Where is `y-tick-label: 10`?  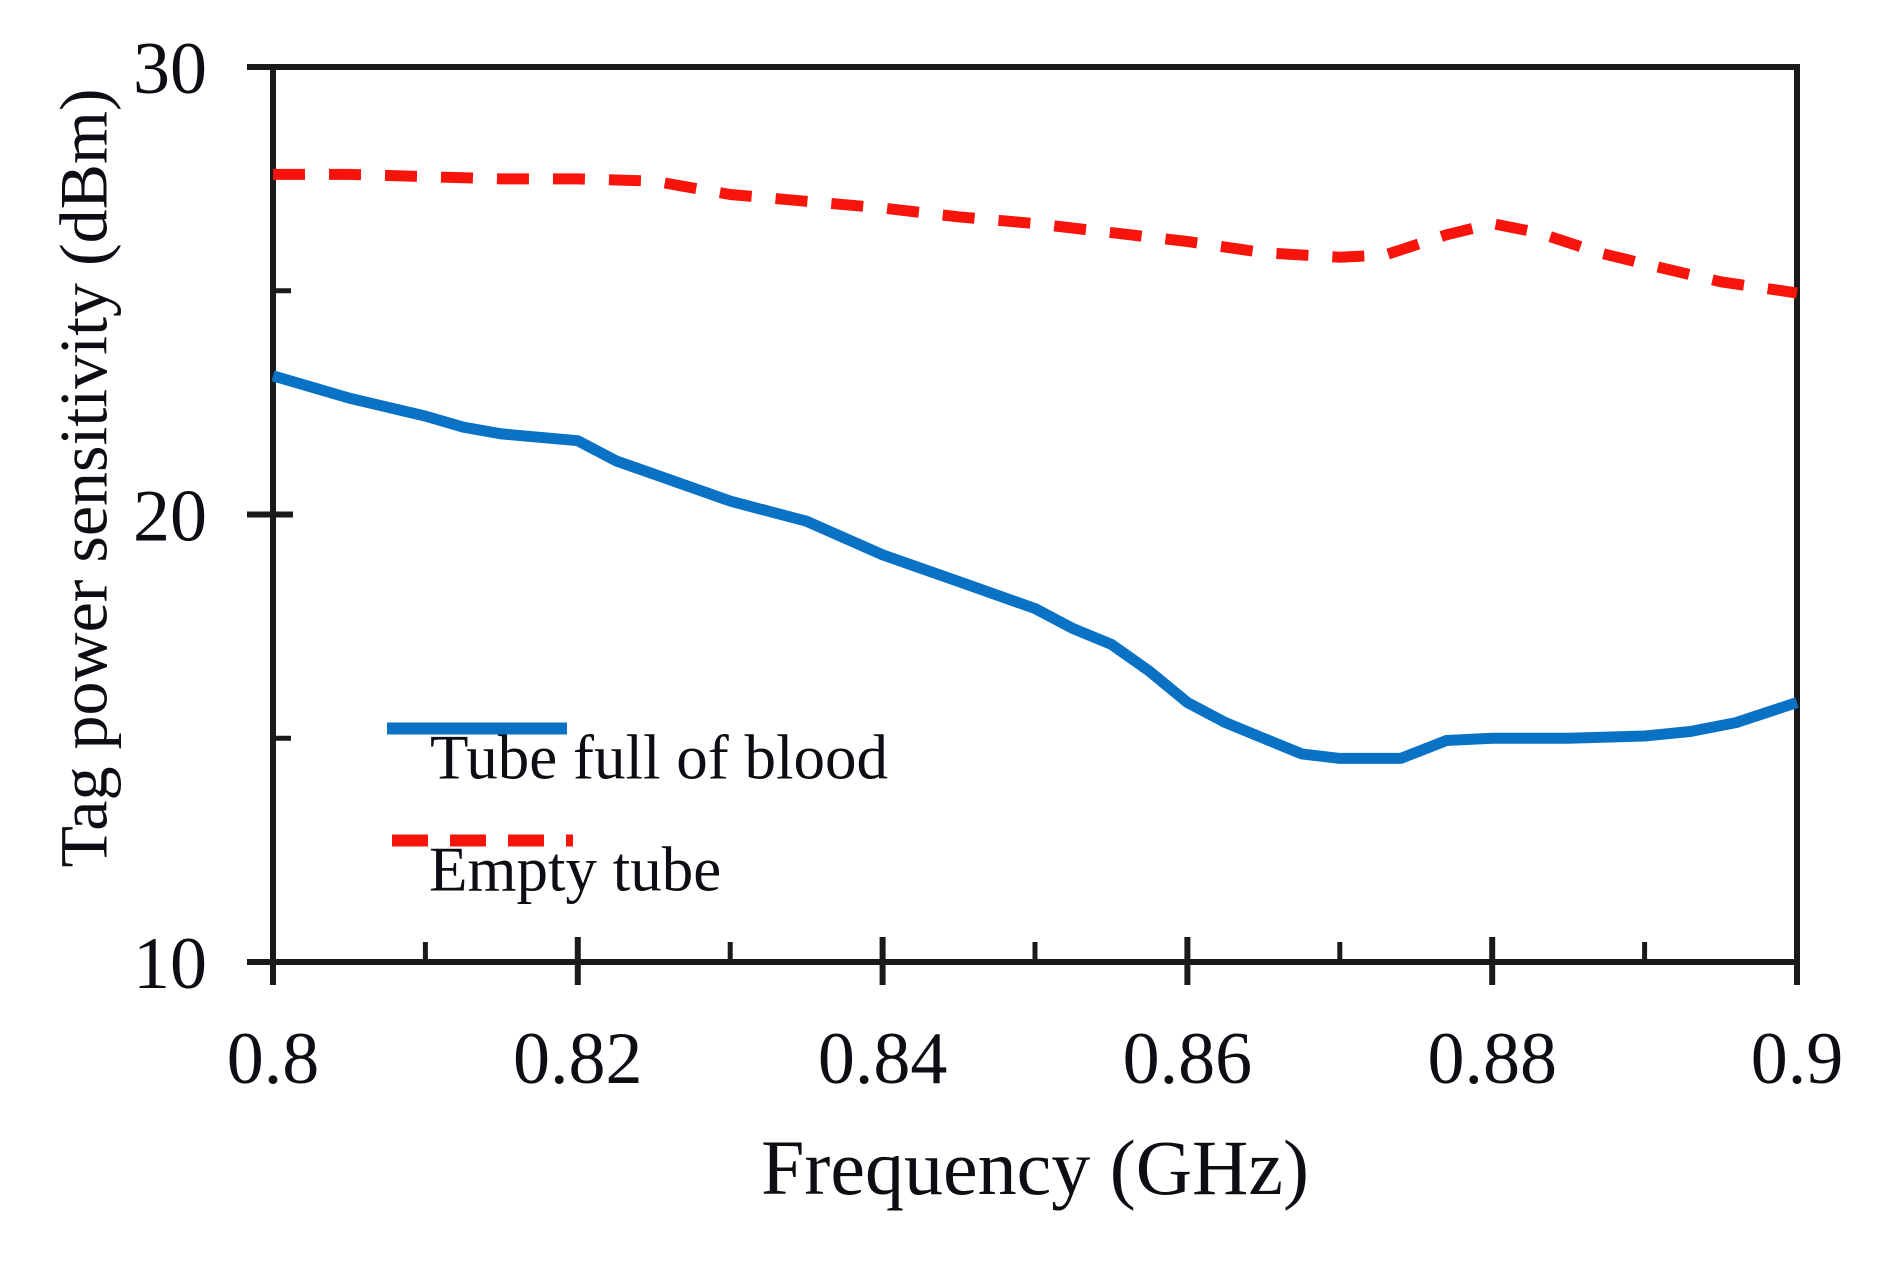
y-tick-label: 10 is located at coordinates (170, 964).